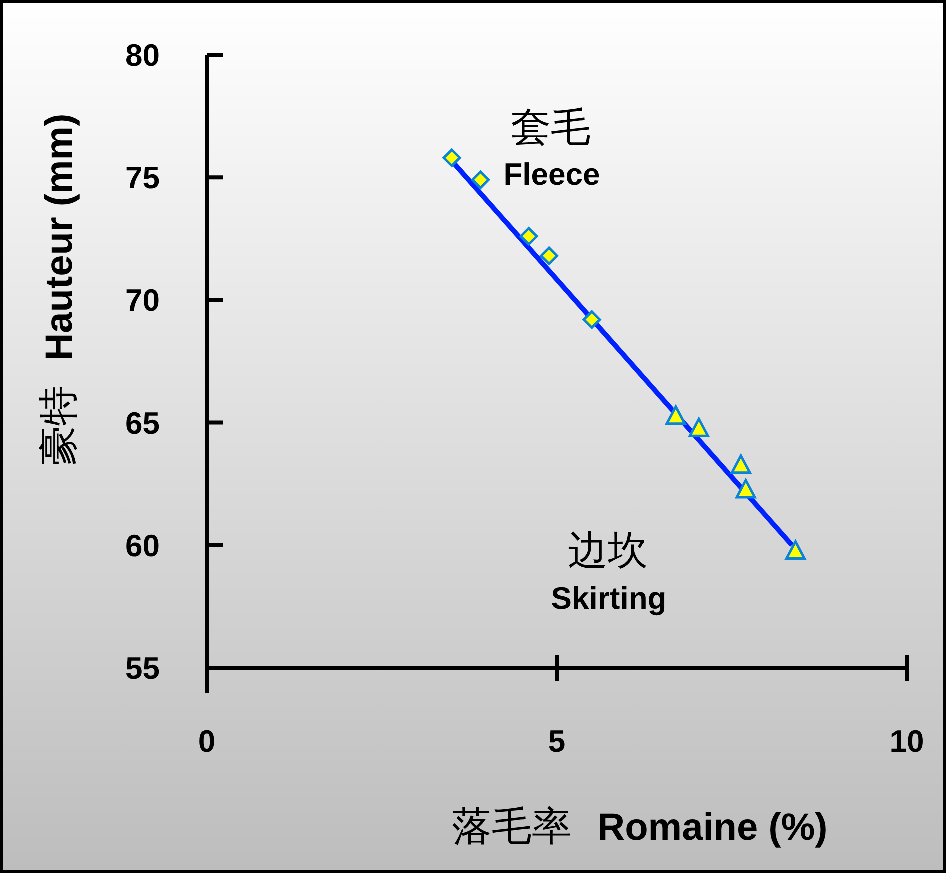  Describe the element at coordinates (551, 128) in the screenshot. I see `annotation: 套毛` at that location.